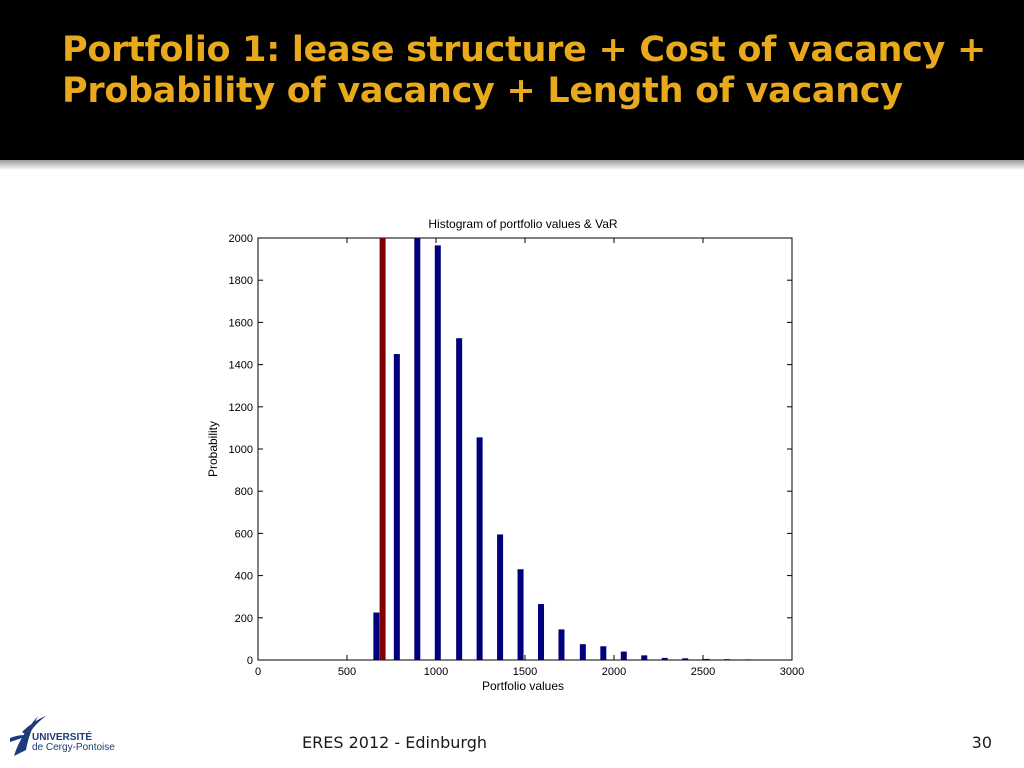 The height and width of the screenshot is (768, 1024). What do you see at coordinates (73, 731) in the screenshot?
I see `university-logo: UNIVERSITÉ de Cergy-Pontoise` at bounding box center [73, 731].